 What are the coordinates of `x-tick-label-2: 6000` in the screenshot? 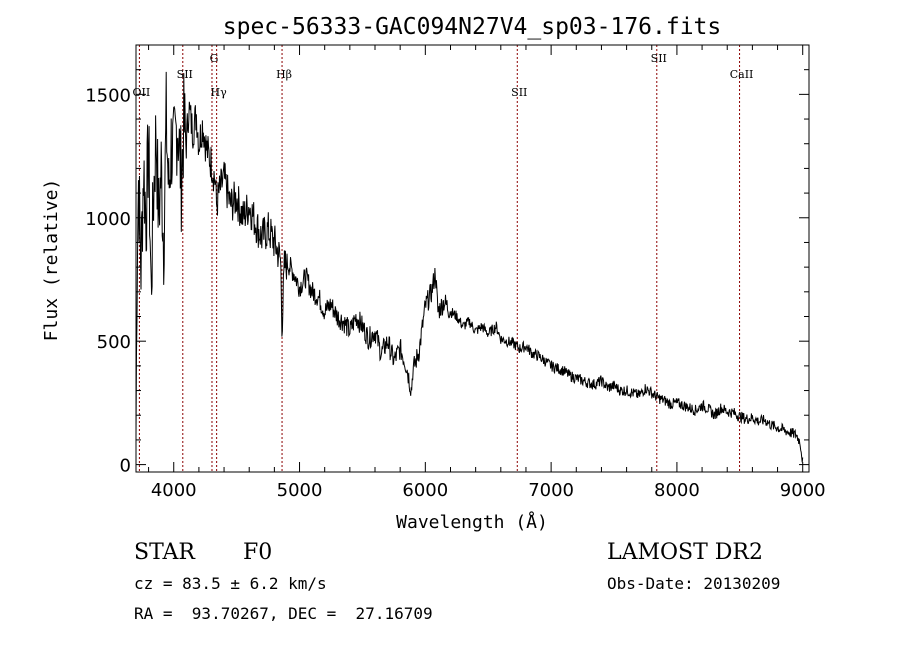 It's located at (425, 490).